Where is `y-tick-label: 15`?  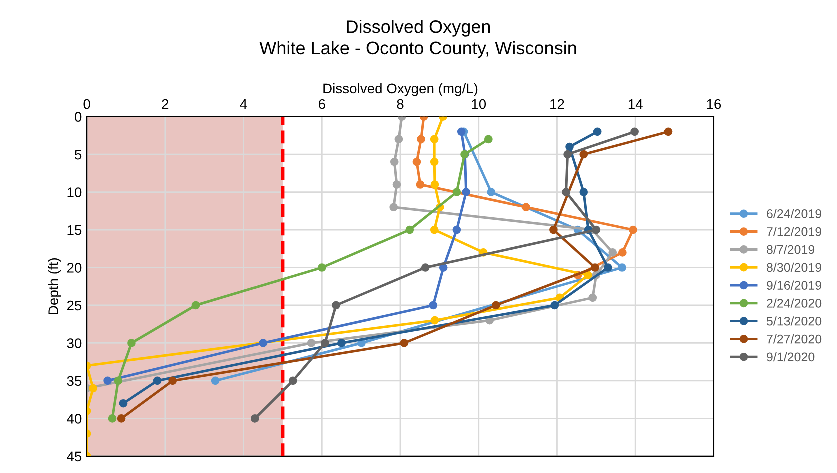 y-tick-label: 15 is located at coordinates (75, 231).